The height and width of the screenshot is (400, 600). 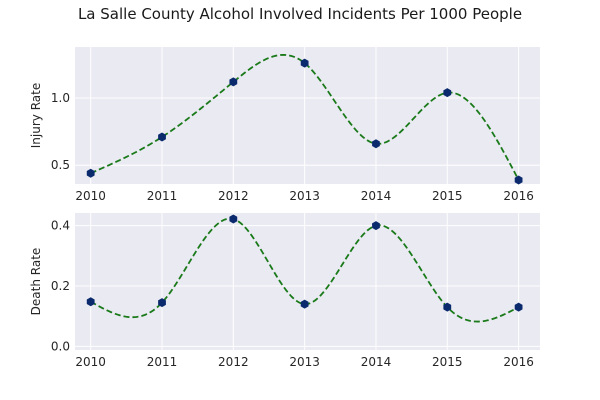 What do you see at coordinates (60, 98) in the screenshot?
I see `y-tick-label: 1.0` at bounding box center [60, 98].